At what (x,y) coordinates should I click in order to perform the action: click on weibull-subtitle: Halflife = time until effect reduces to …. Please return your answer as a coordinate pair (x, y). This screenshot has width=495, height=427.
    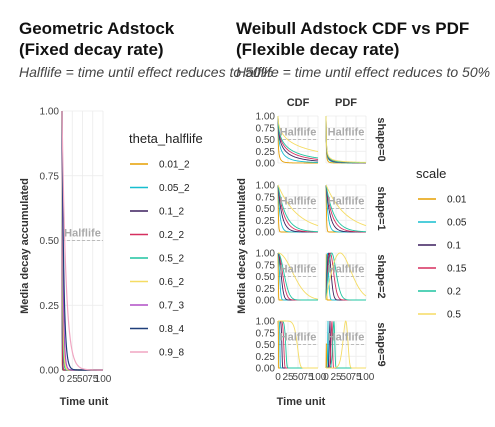
    Looking at the image, I should click on (363, 72).